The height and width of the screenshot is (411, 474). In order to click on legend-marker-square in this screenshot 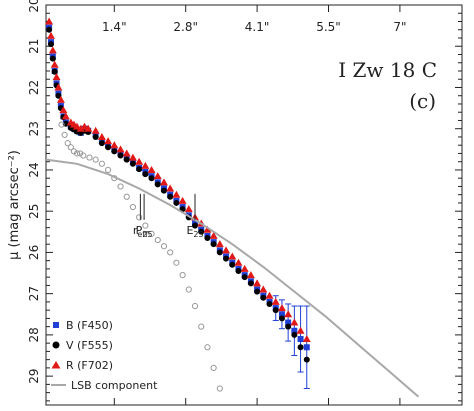, I will do `click(56, 325)`.